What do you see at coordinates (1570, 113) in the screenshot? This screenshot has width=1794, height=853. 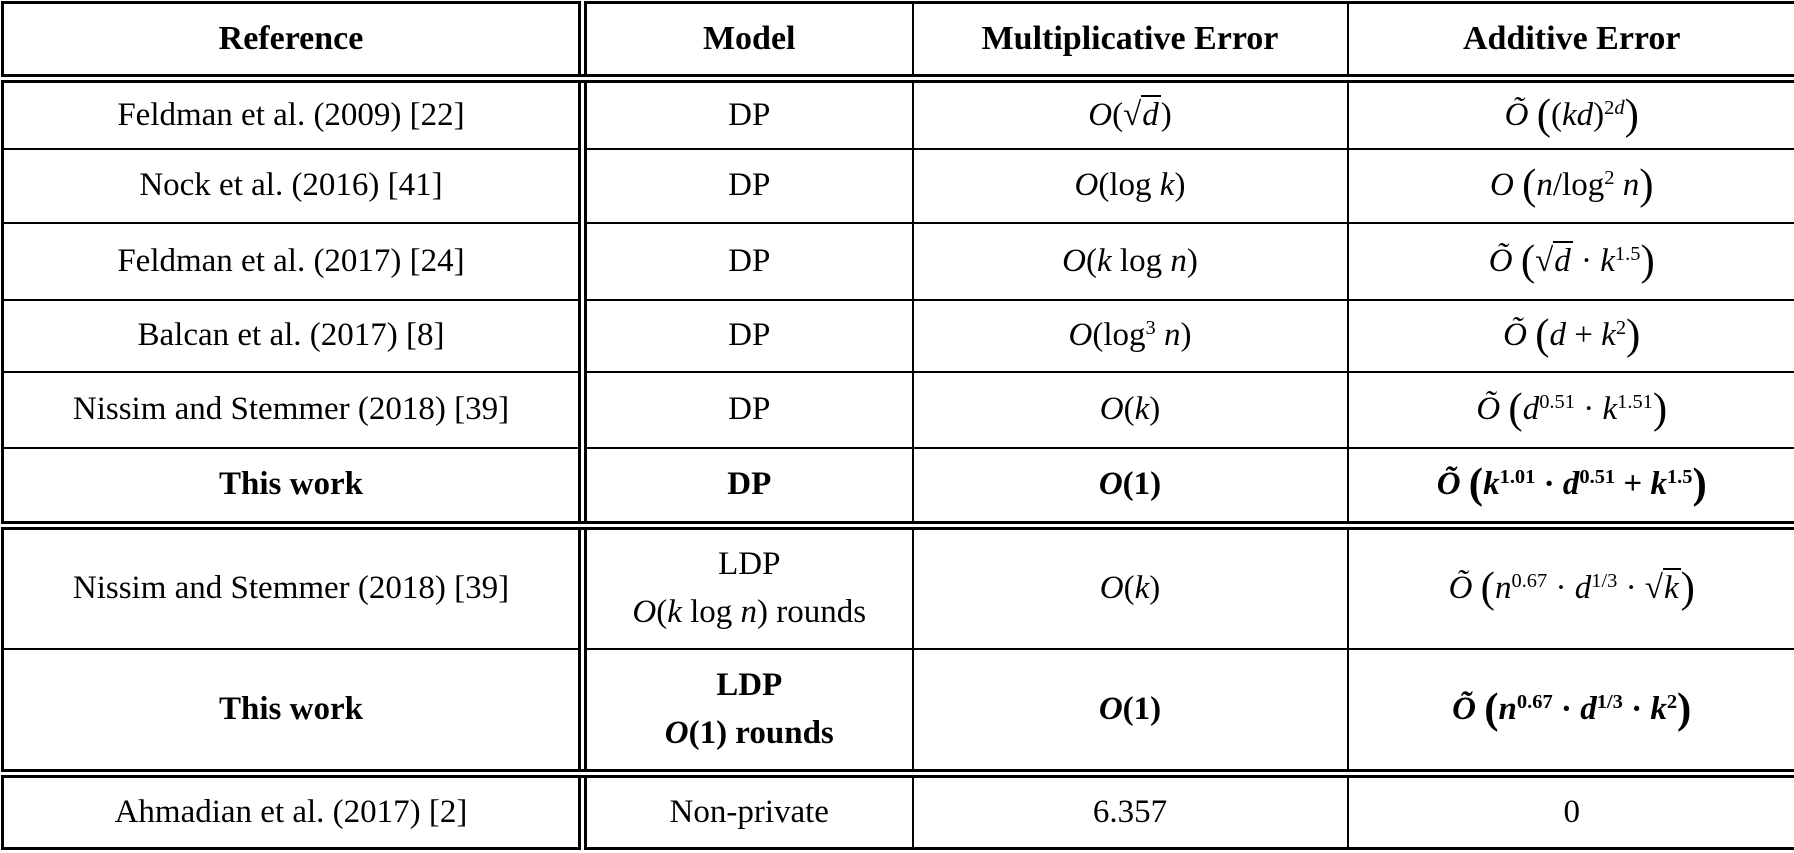 I see `additive-error-cell: Õ ((kd)2d)` at bounding box center [1570, 113].